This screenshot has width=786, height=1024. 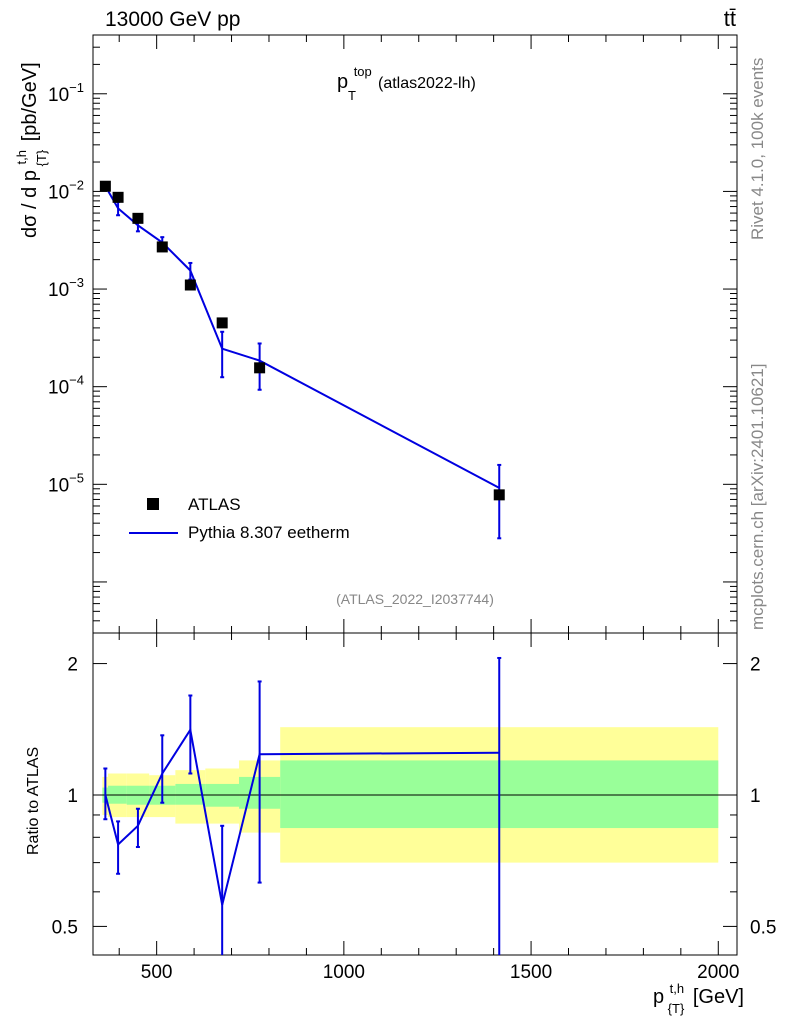 I want to click on ylabel-unit: [pb/GeV], so click(x=30, y=101).